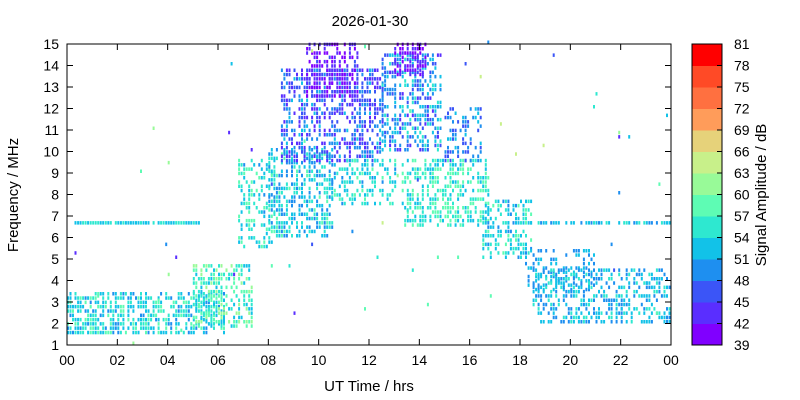 The width and height of the screenshot is (800, 400). What do you see at coordinates (269, 360) in the screenshot?
I see `x-tick-label: 08` at bounding box center [269, 360].